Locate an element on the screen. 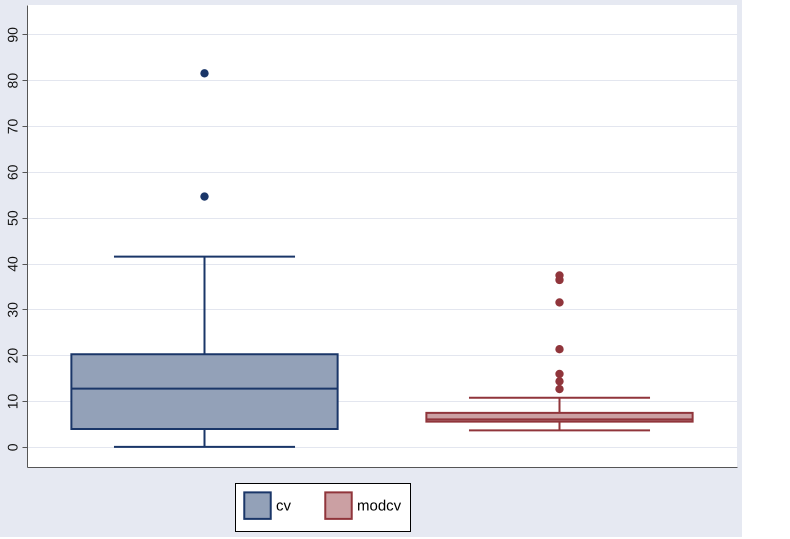 Image resolution: width=790 pixels, height=539 pixels. legend-label: modcv is located at coordinates (379, 506).